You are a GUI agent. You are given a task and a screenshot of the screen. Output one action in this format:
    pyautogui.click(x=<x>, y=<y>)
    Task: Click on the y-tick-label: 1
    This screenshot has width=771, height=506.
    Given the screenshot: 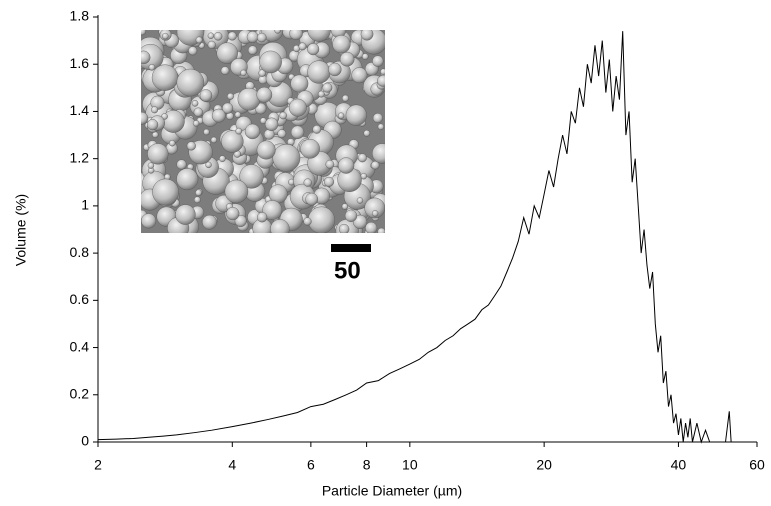 What is the action you would take?
    pyautogui.click(x=85, y=205)
    